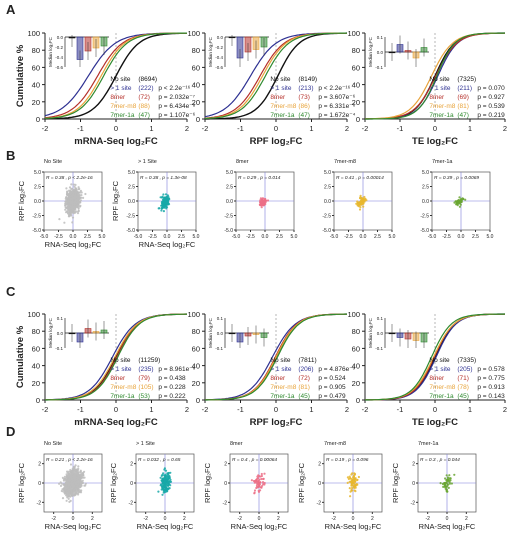 Image resolution: width=509 pixels, height=550 pixels. What do you see at coordinates (207, 482) in the screenshot?
I see `y-axis-label: RPF log₂FC` at bounding box center [207, 482].